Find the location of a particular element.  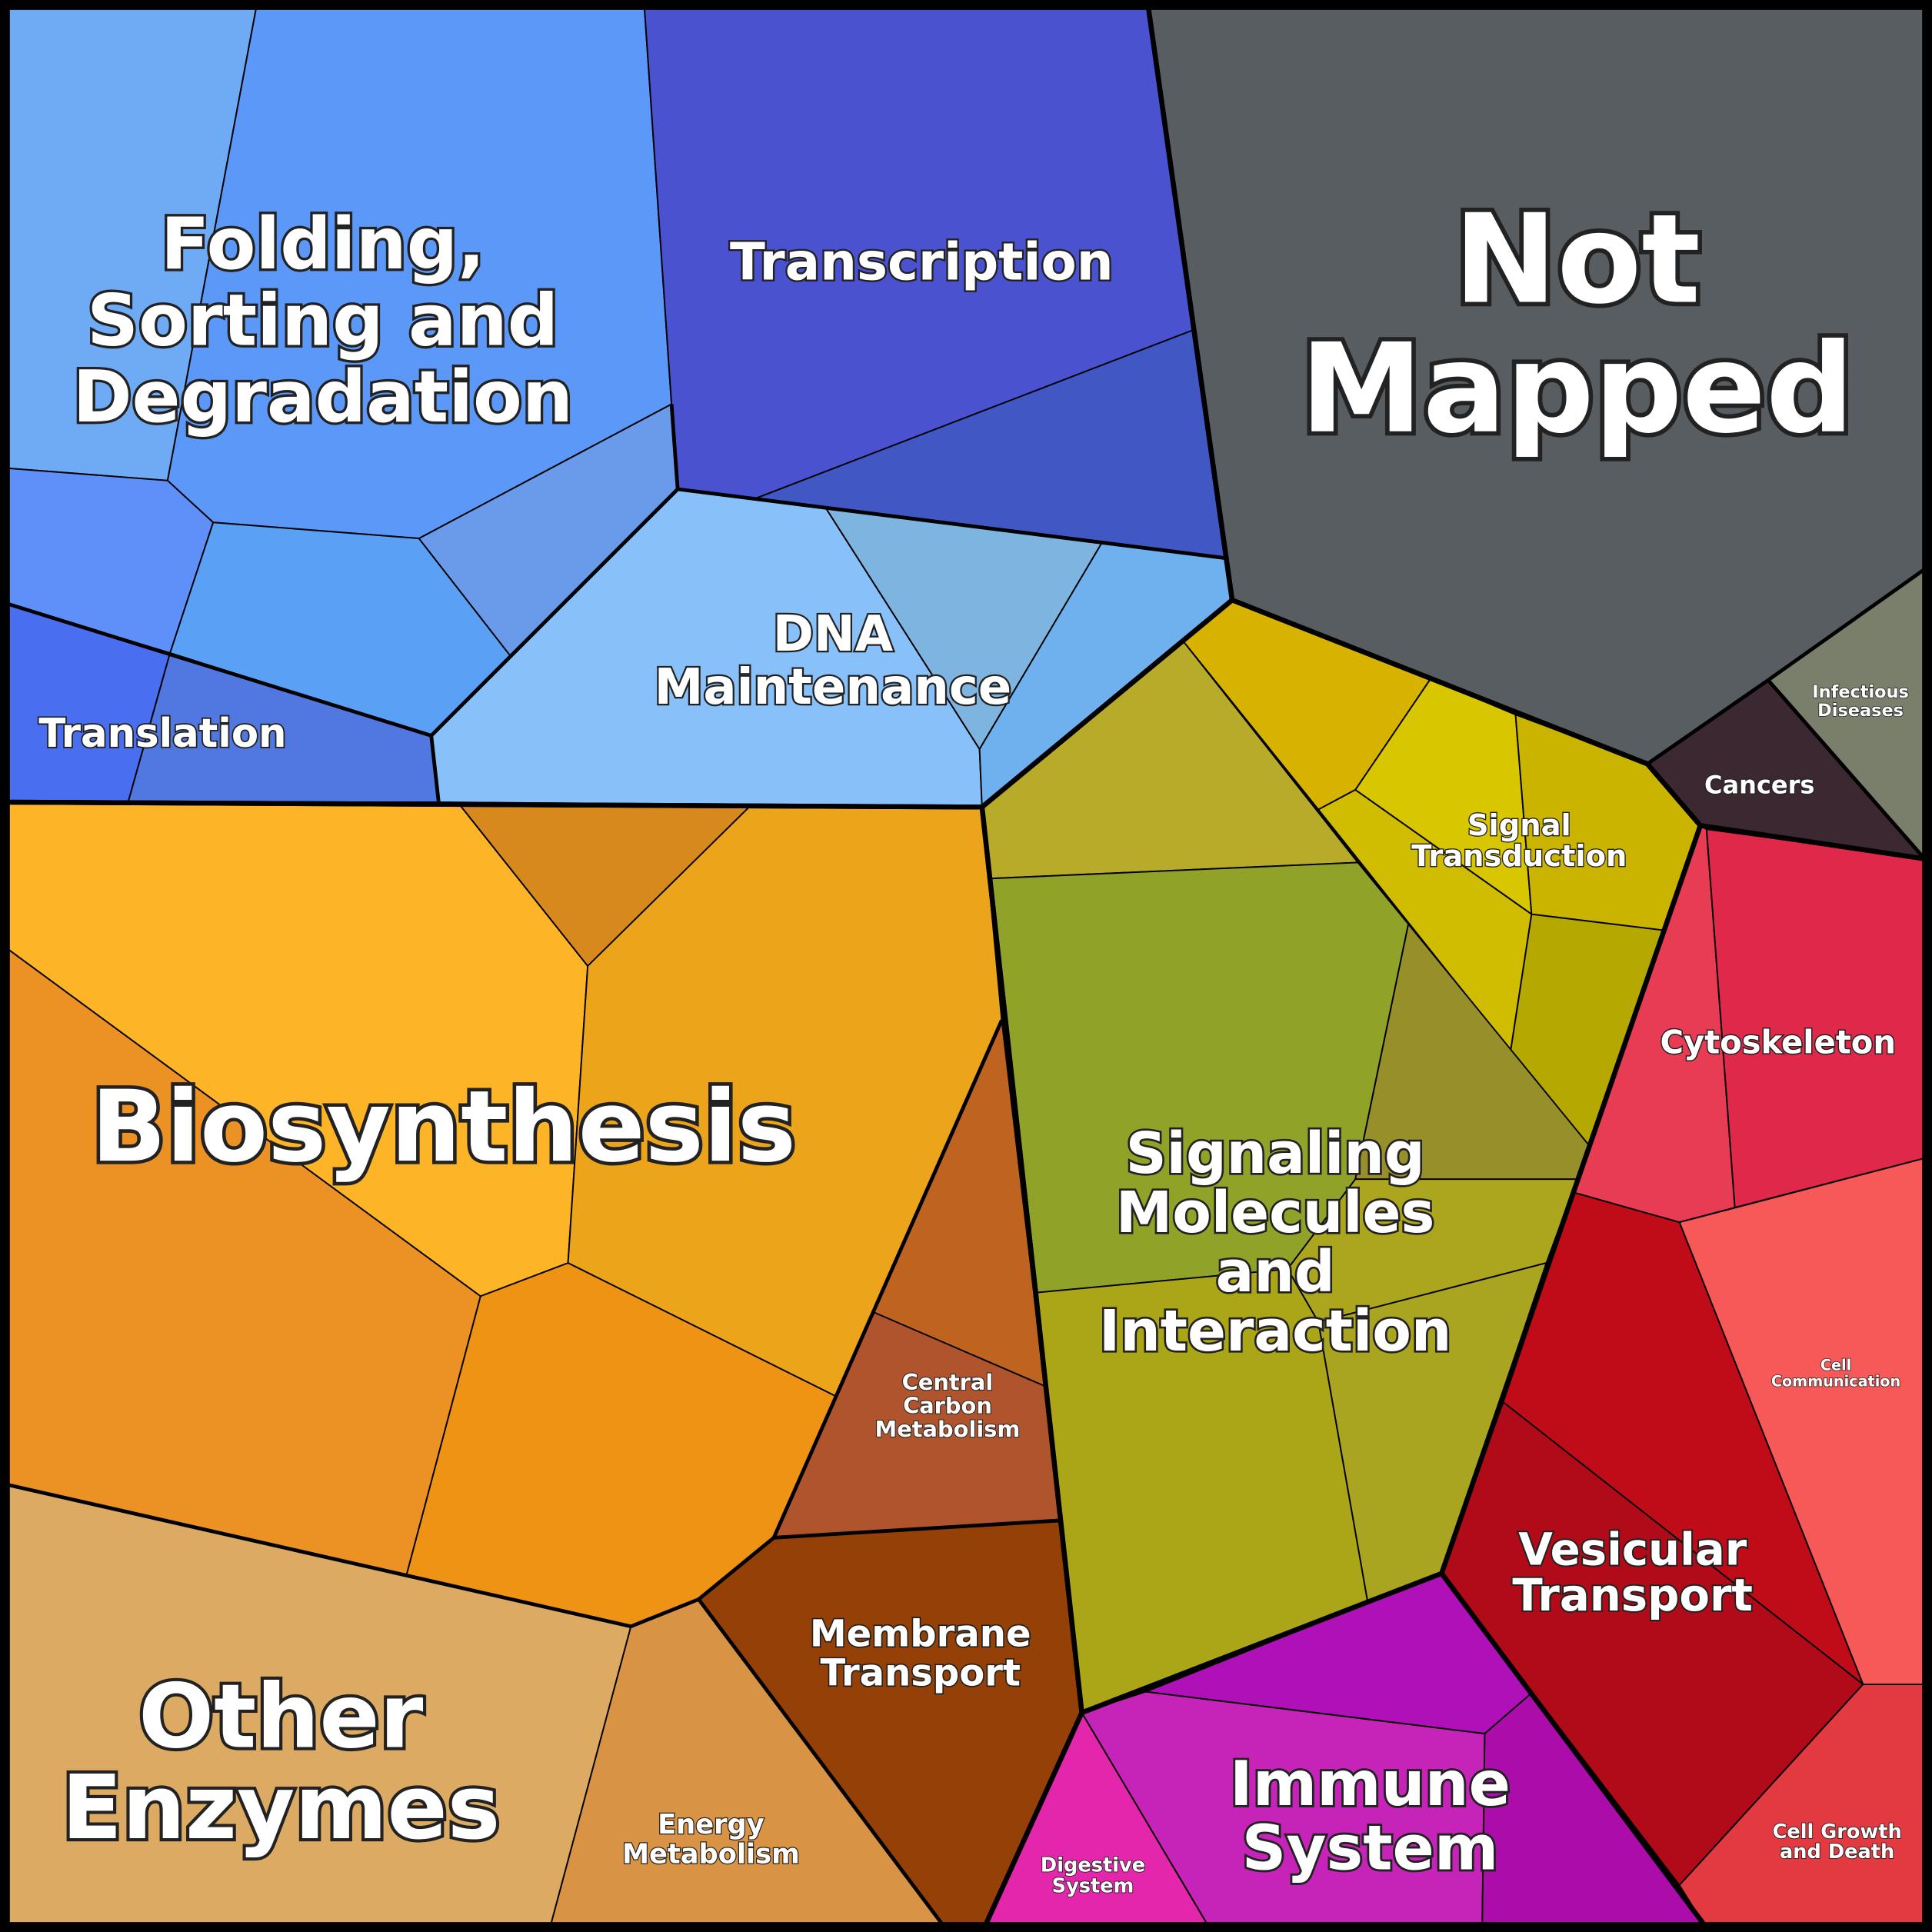

label-line: Cytoskeleton is located at coordinates (1778, 1042).